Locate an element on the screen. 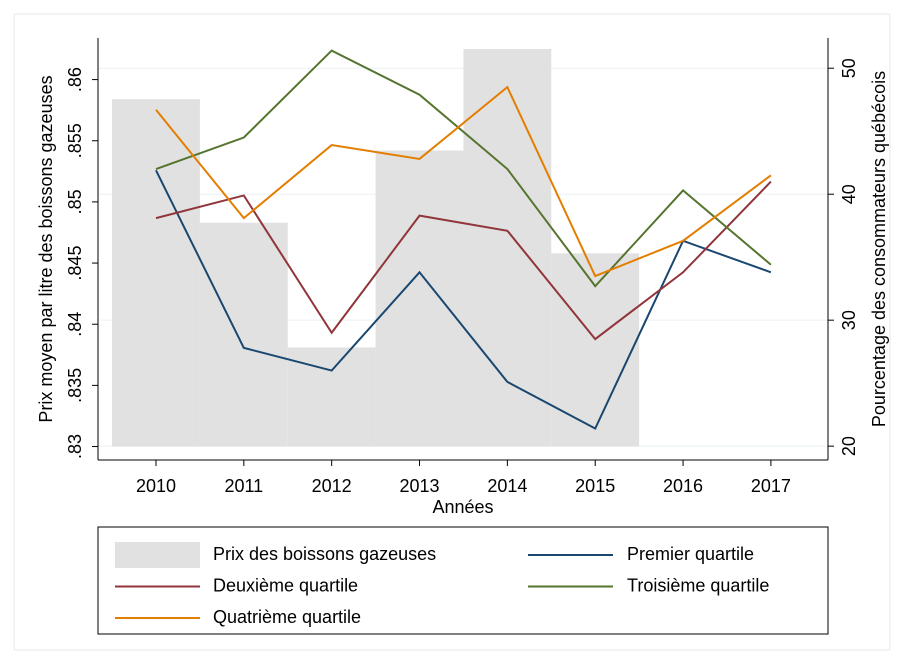 This screenshot has height=667, width=904. y-tick-label: .84 is located at coordinates (75, 324).